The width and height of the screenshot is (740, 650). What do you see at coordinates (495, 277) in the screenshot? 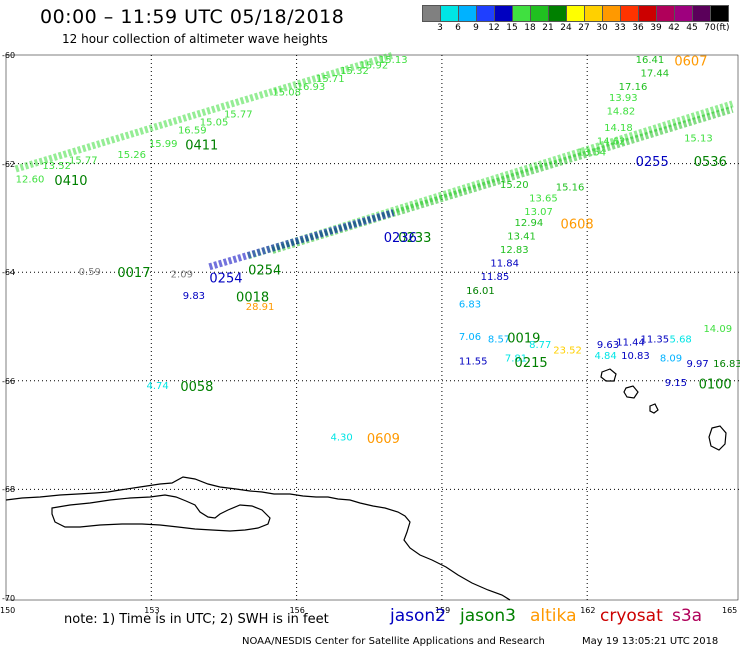
I see `wave-height-label: 11.85` at bounding box center [495, 277].